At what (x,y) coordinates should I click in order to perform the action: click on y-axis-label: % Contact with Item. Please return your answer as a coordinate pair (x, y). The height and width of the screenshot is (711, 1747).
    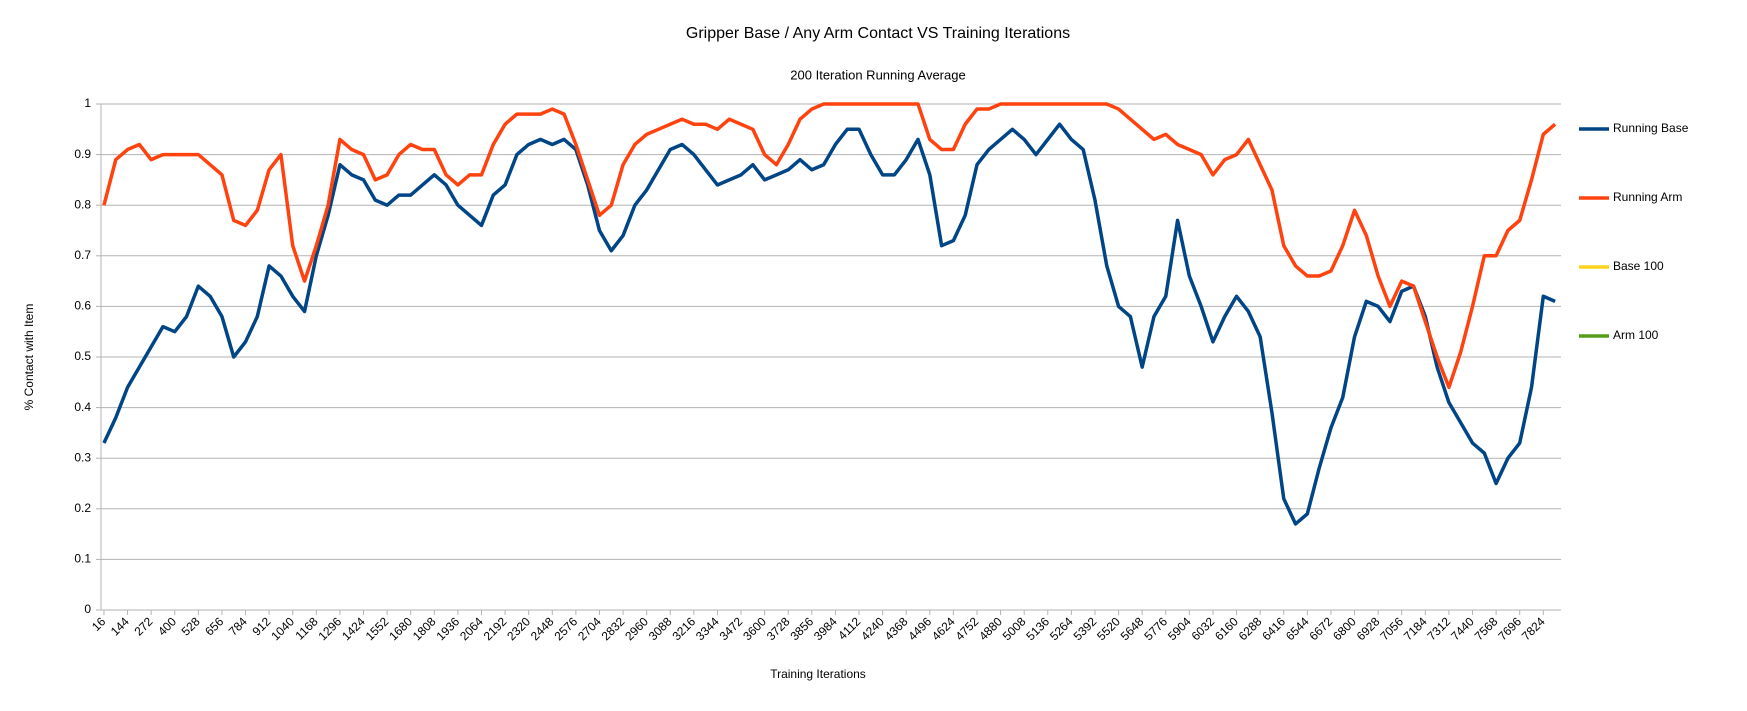
    Looking at the image, I should click on (29, 357).